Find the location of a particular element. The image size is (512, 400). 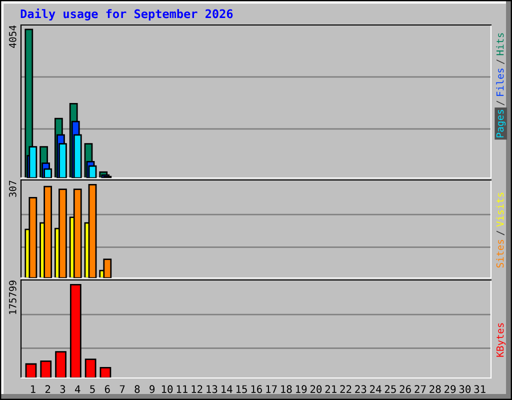

x-tick-label: 17 is located at coordinates (271, 389).